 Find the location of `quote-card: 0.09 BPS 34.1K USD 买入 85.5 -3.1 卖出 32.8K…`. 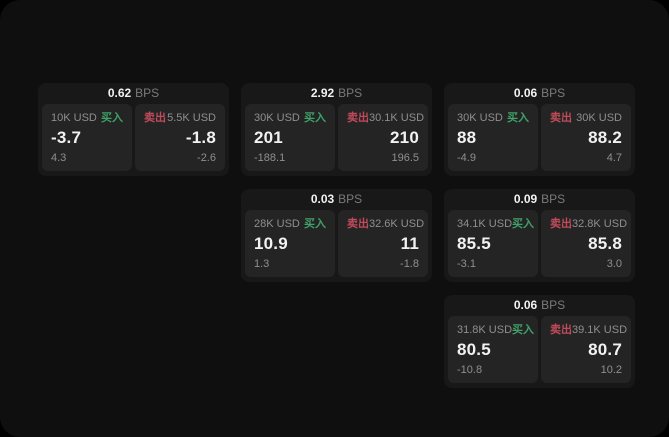

quote-card: 0.09 BPS 34.1K USD 买入 85.5 -3.1 卖出 32.8K… is located at coordinates (539, 235).